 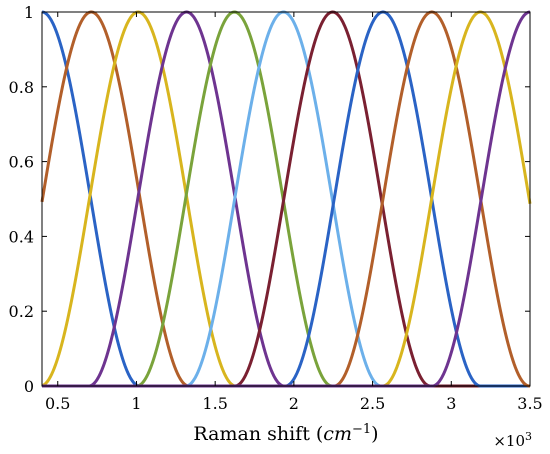 I want to click on x-tick-label: 3, so click(x=451, y=403).